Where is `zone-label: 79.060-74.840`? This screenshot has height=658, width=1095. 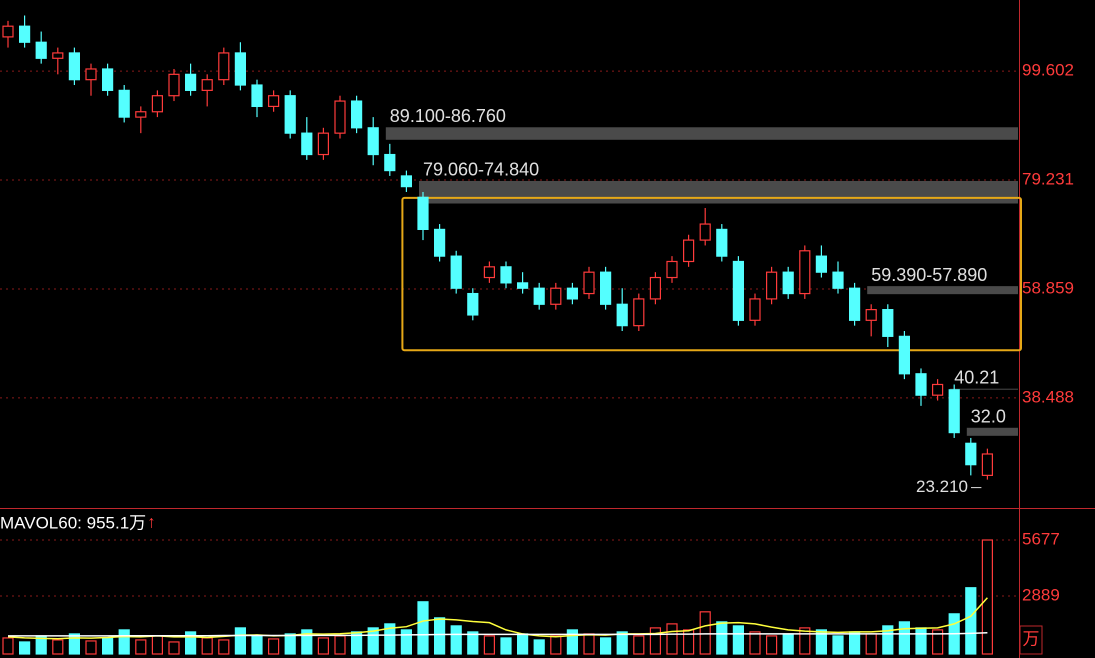 zone-label: 79.060-74.840 is located at coordinates (481, 170).